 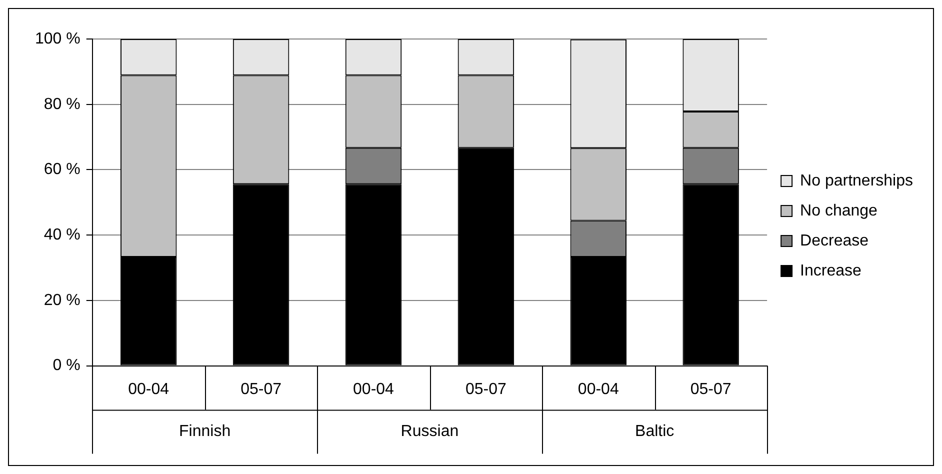 What do you see at coordinates (62, 300) in the screenshot?
I see `y-tick-label: 20 %` at bounding box center [62, 300].